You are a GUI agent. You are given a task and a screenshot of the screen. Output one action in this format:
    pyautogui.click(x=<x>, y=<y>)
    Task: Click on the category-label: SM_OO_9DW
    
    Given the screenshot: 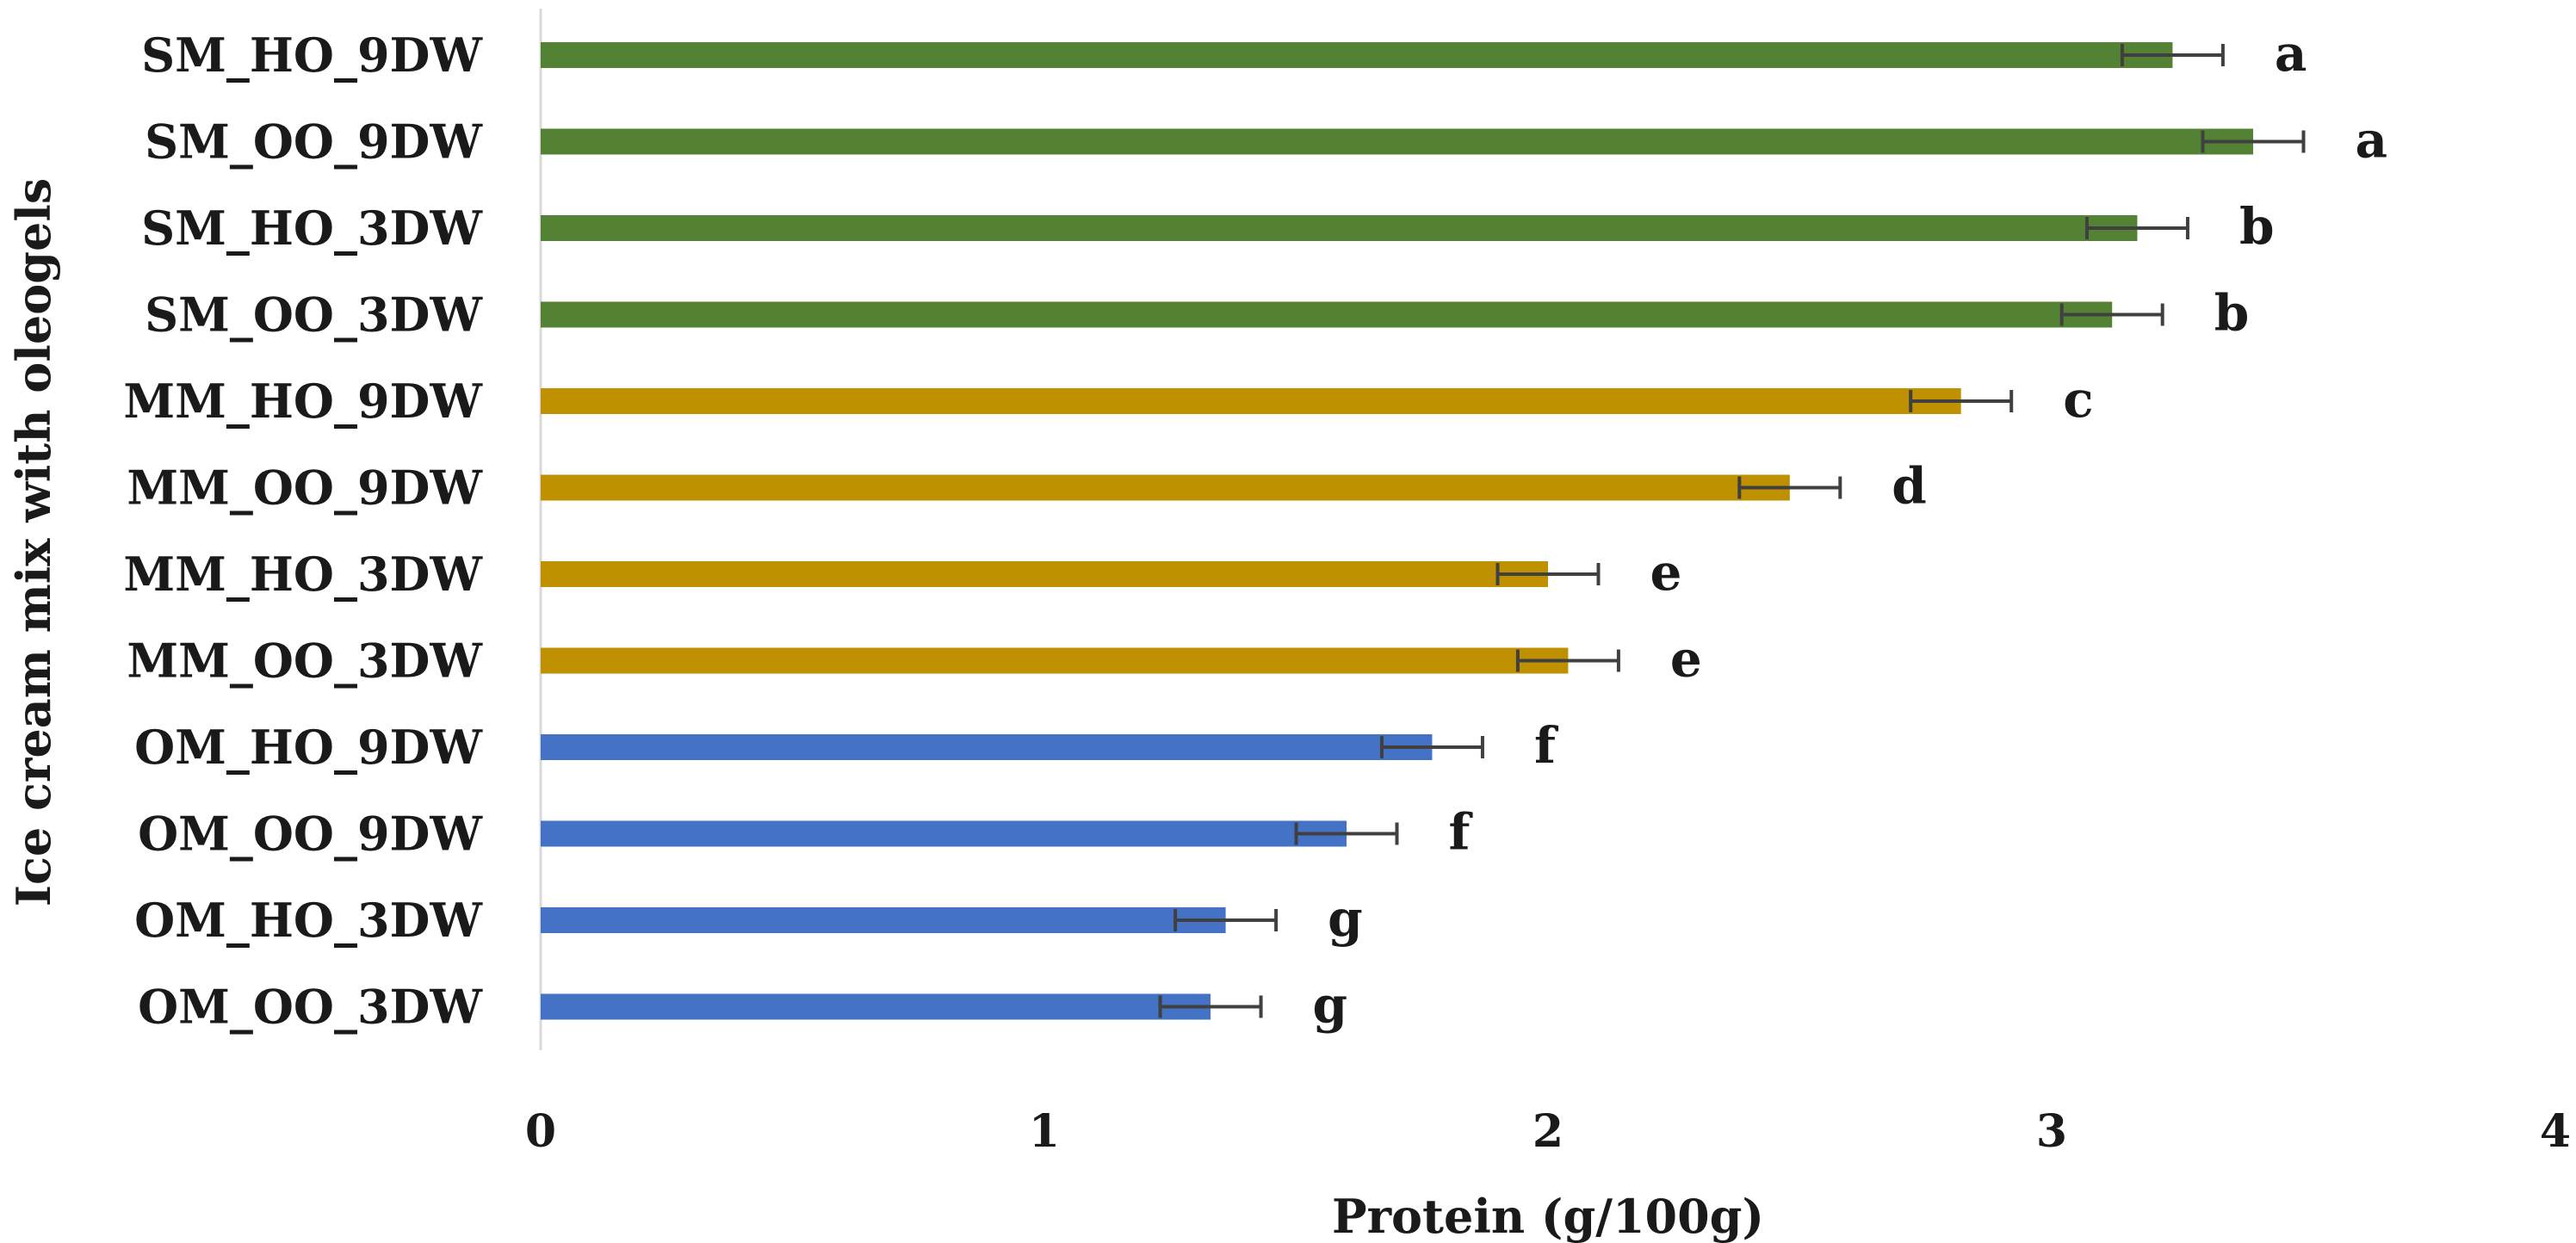 What is the action you would take?
    pyautogui.click(x=314, y=142)
    